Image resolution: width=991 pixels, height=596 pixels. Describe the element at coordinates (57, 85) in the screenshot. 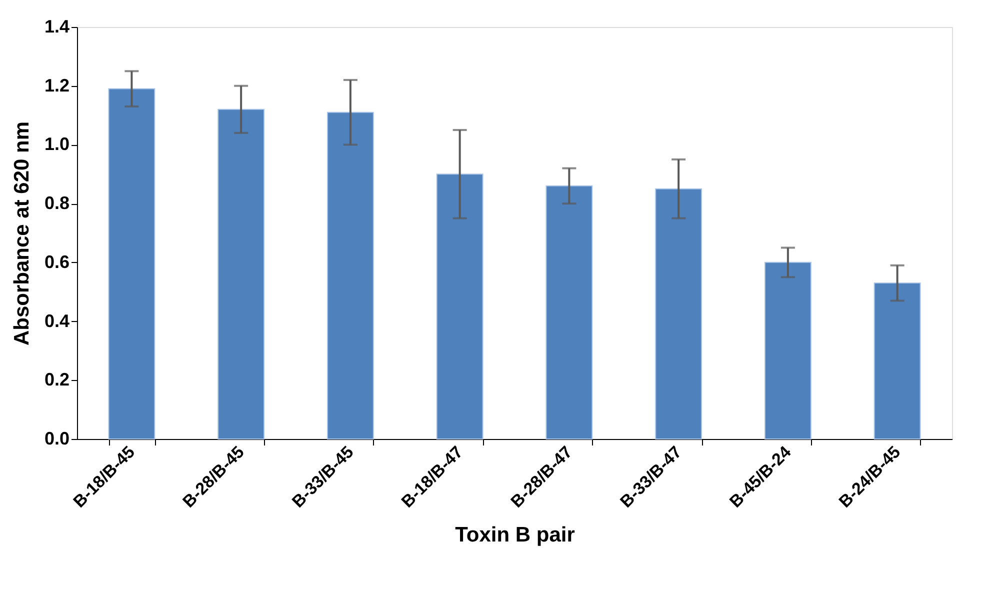

I see `y-tick-label: 1.2` at that location.